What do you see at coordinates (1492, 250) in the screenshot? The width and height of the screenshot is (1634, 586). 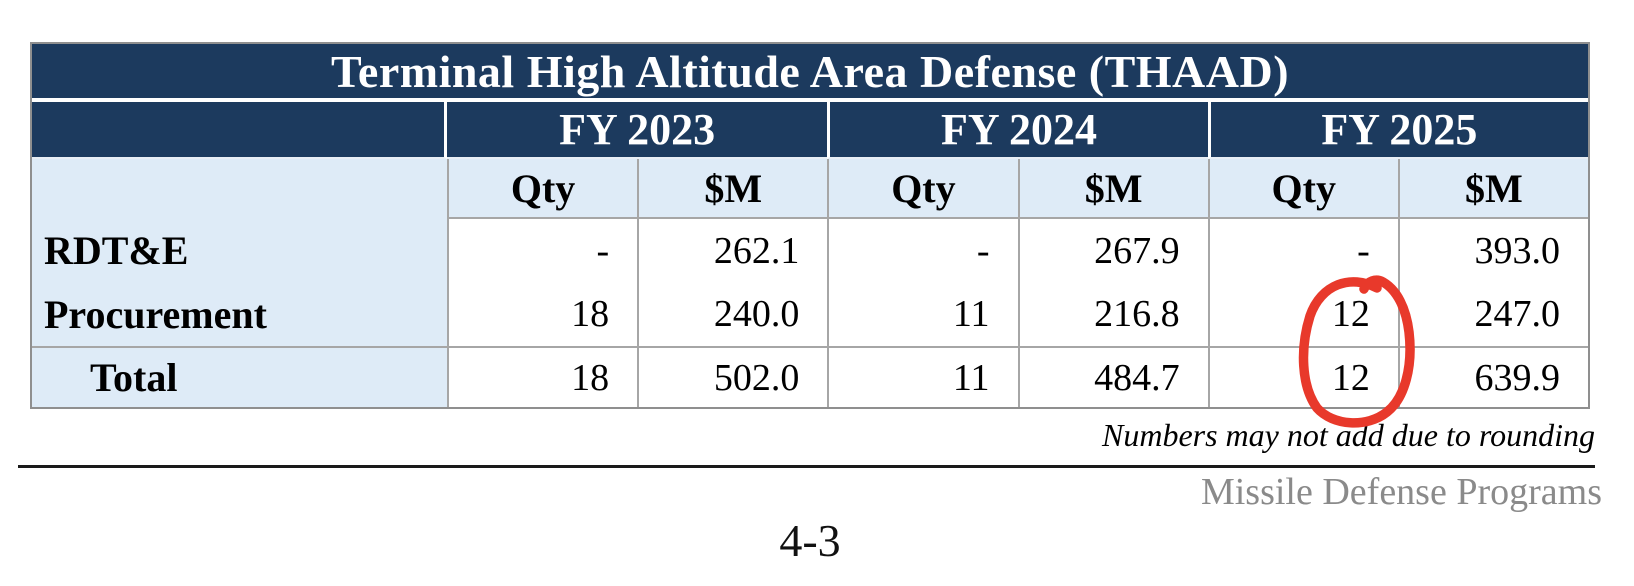 I see `cell-rdte-fy2025-dollars: 393.0` at bounding box center [1492, 250].